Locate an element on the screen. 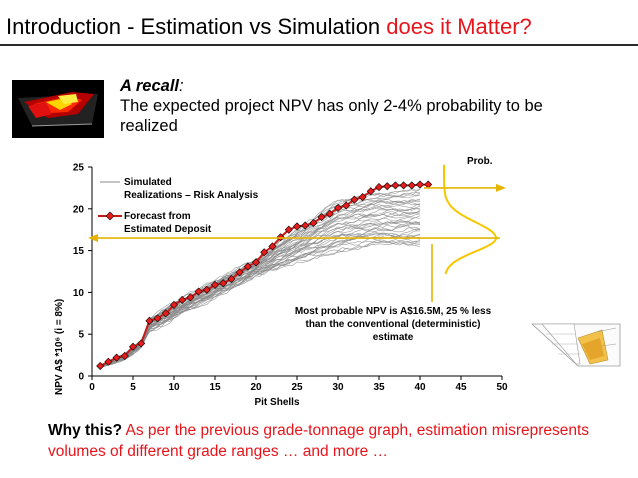  y-tick-label: 25 is located at coordinates (79, 168).